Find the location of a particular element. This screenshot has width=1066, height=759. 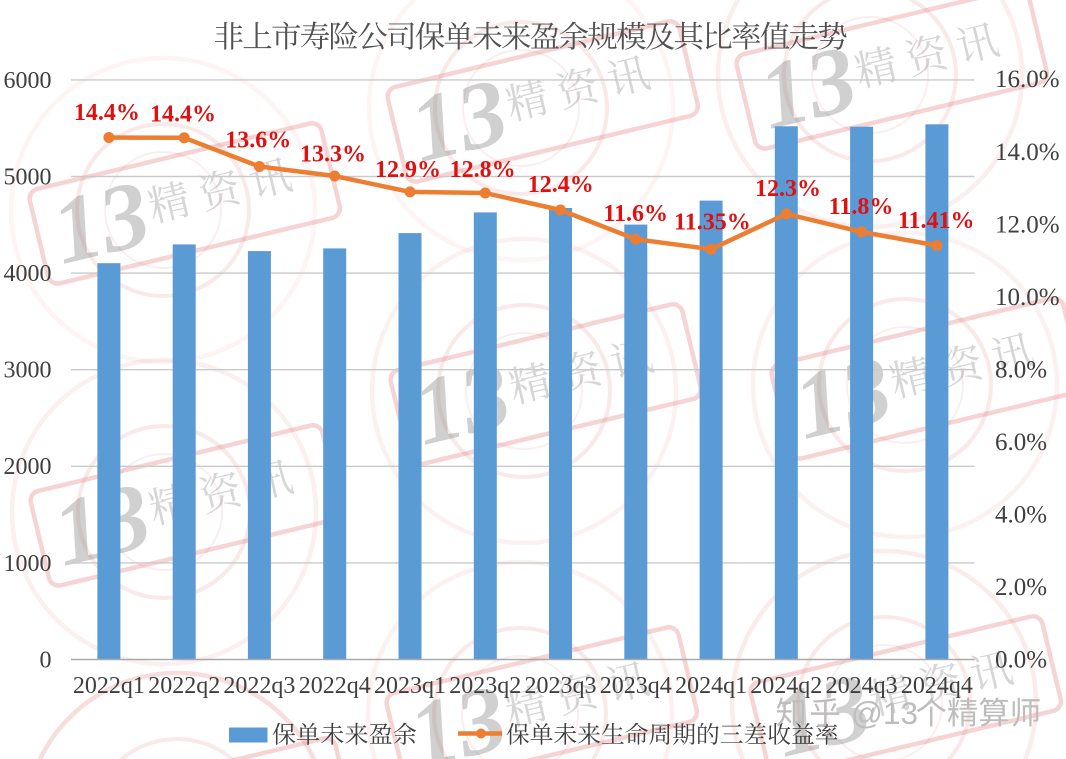

svg-text: 2022q1 is located at coordinates (109, 686).